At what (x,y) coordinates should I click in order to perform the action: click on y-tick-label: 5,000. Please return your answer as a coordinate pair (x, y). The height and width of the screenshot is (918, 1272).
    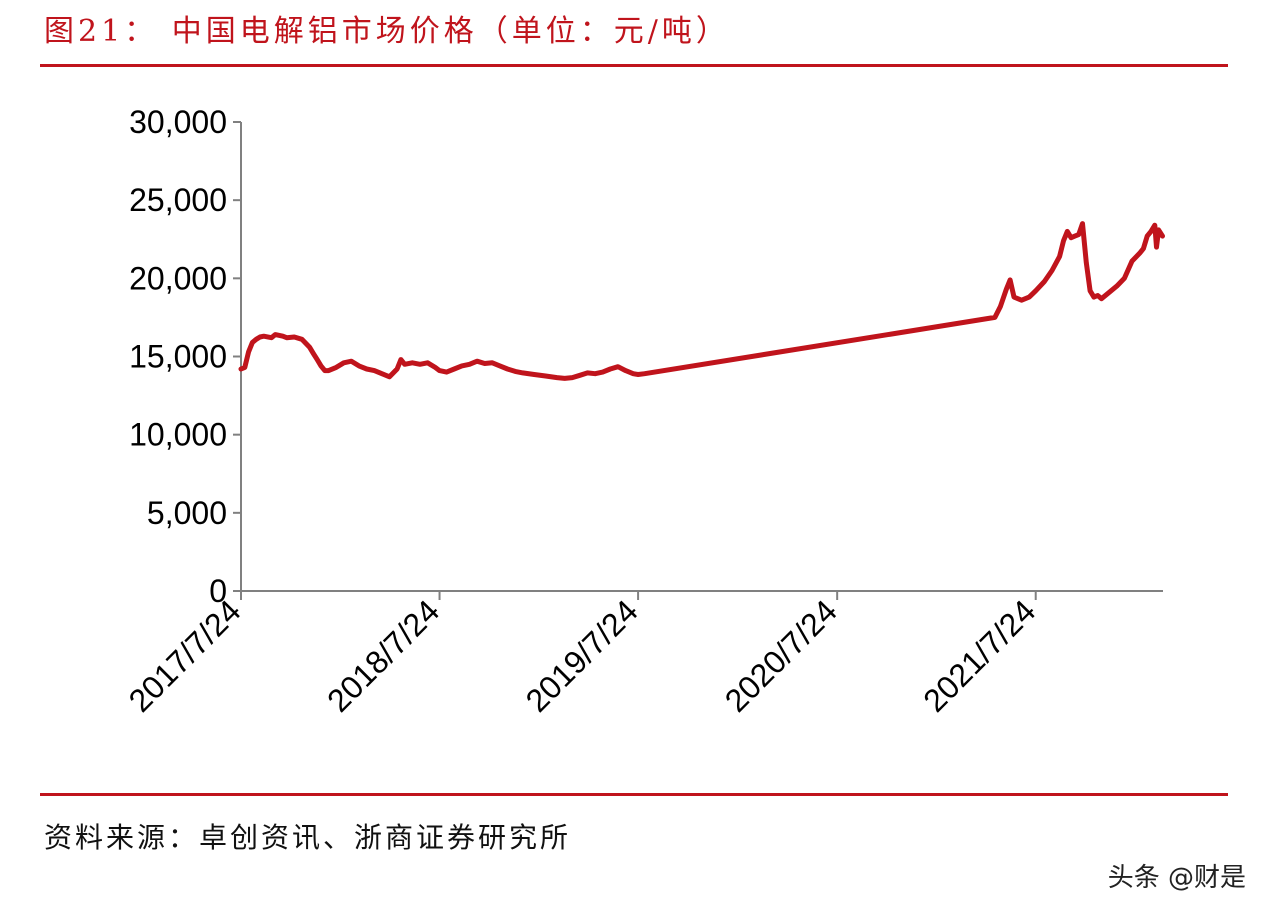
    Looking at the image, I should click on (187, 513).